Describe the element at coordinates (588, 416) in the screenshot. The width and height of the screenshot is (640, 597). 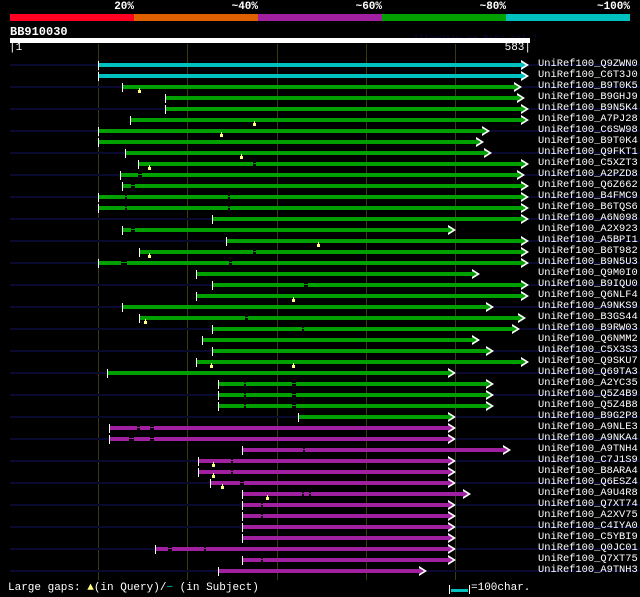
I see `hit-label: UniRef100_B9G2P8` at that location.